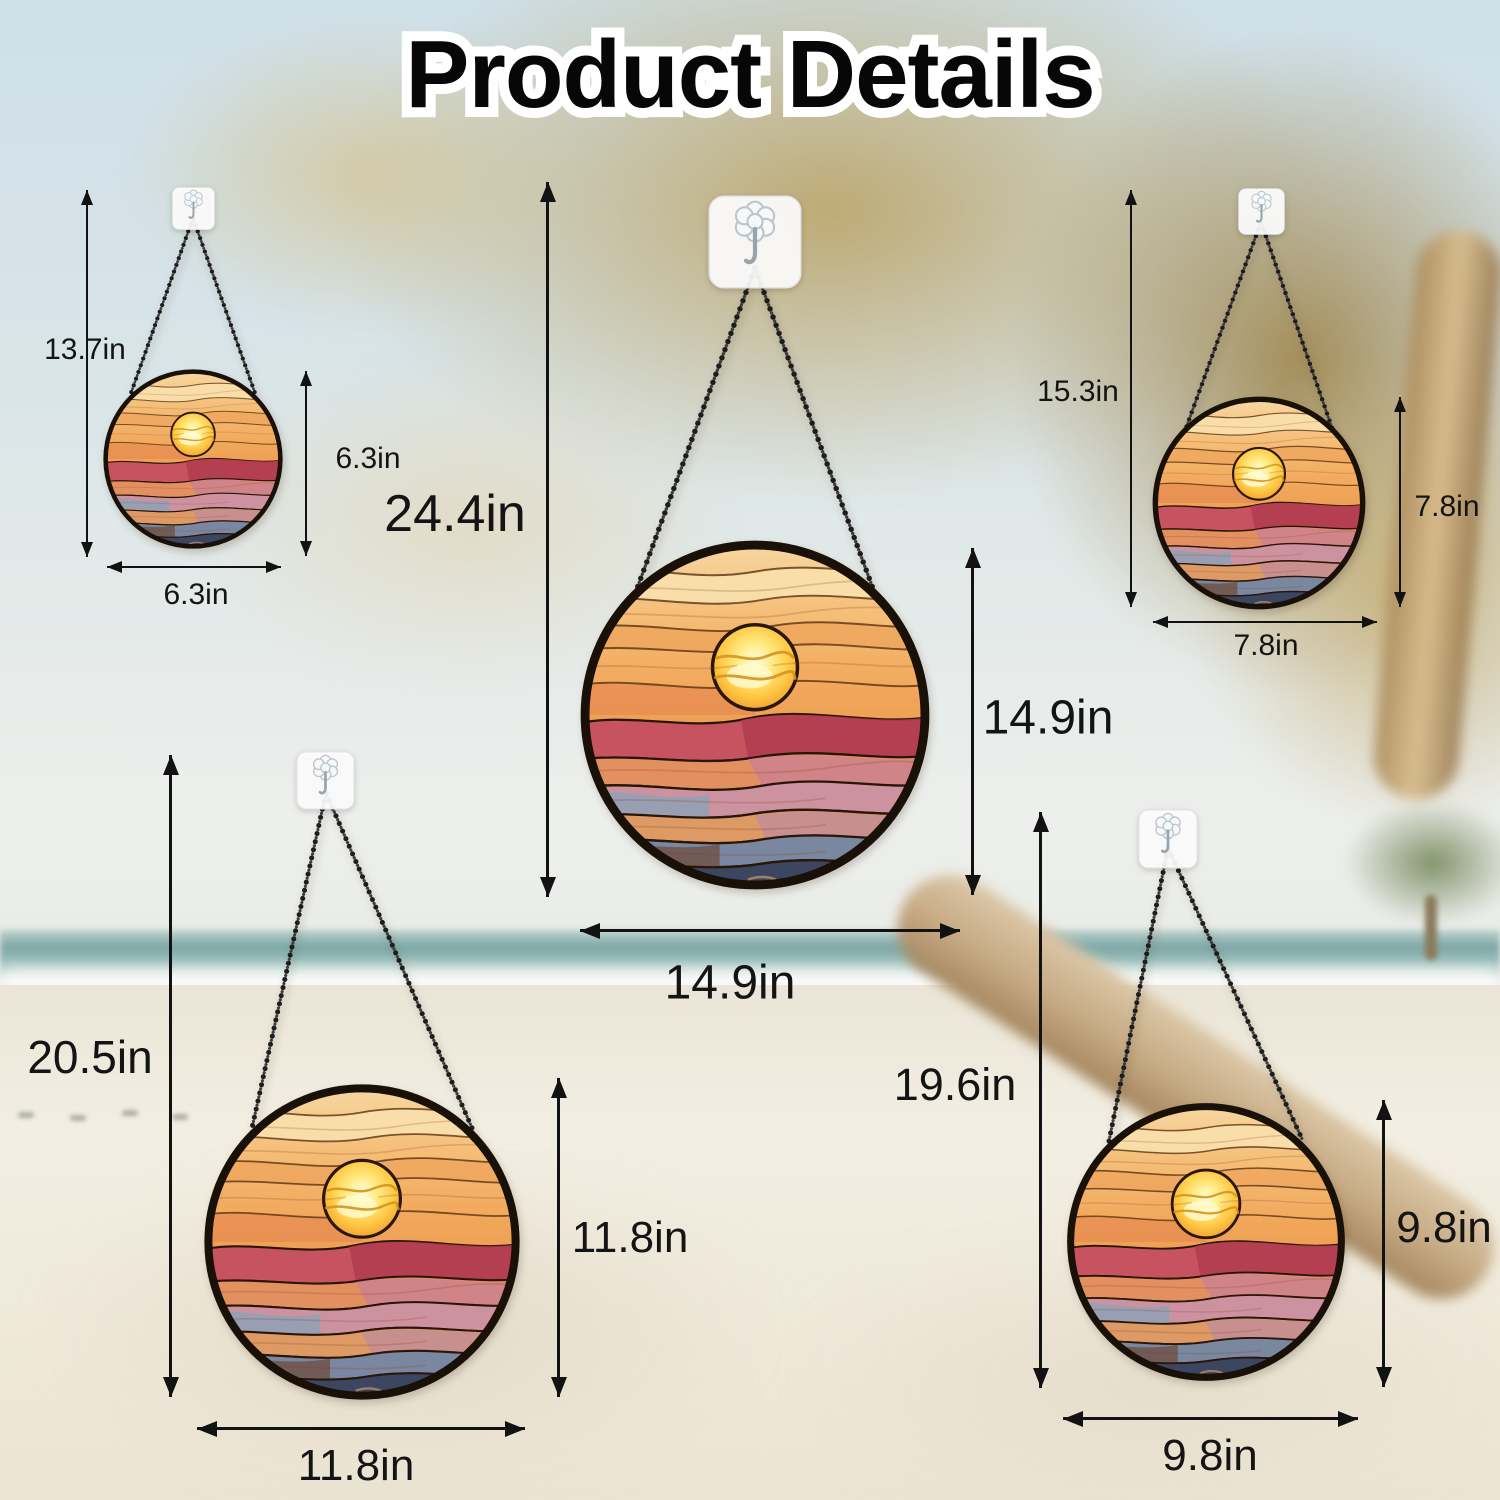  What do you see at coordinates (470, 520) in the screenshot?
I see `palm-foliage-blur` at bounding box center [470, 520].